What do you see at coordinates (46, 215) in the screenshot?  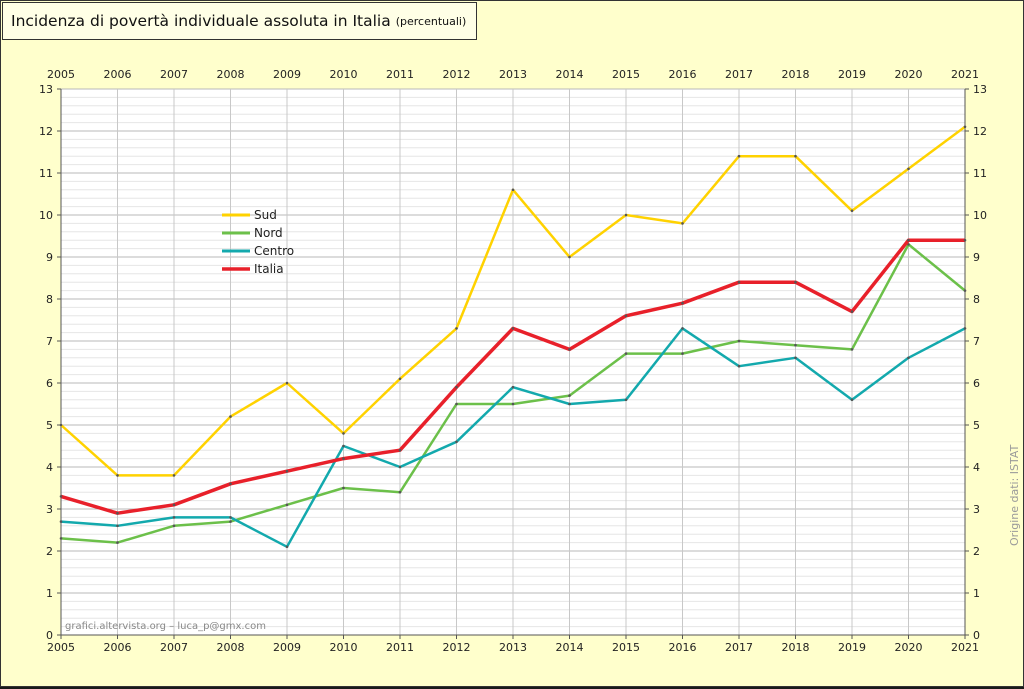 I see `y-tick-label: 10` at bounding box center [46, 215].